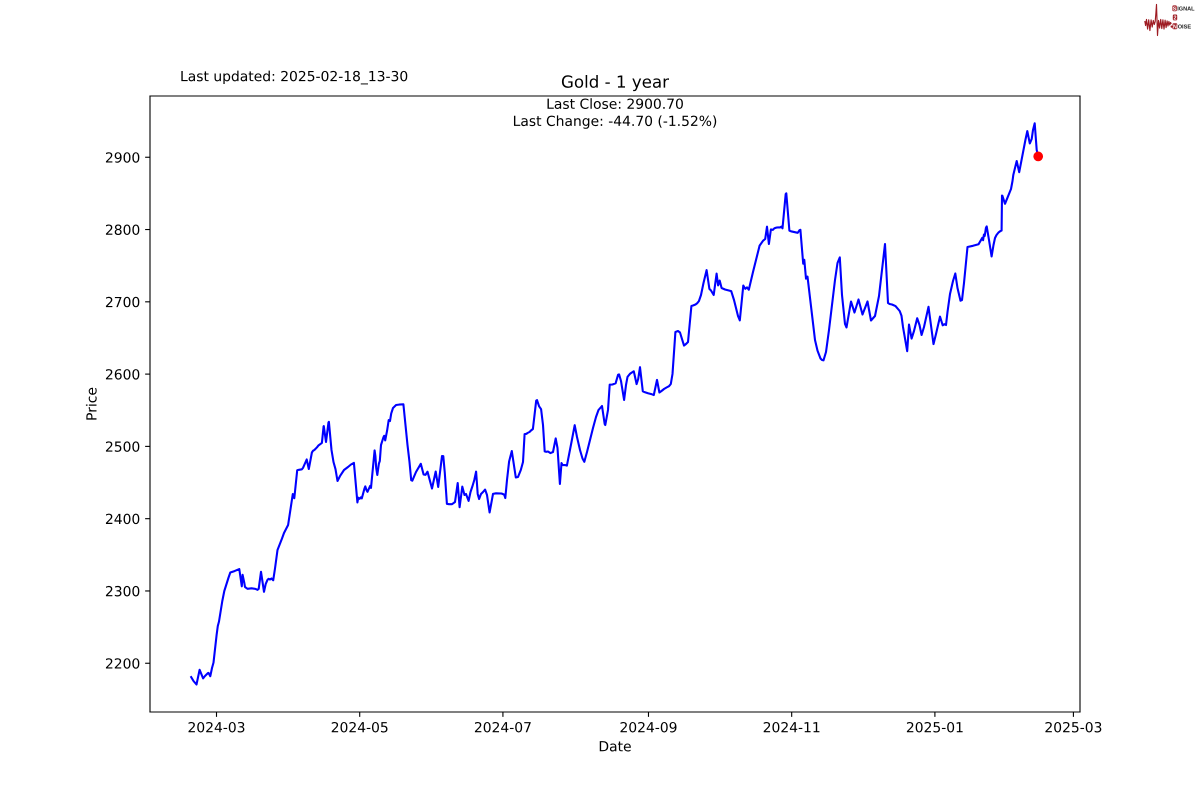 The image size is (1200, 800). I want to click on svg-text: S, so click(1175, 9).